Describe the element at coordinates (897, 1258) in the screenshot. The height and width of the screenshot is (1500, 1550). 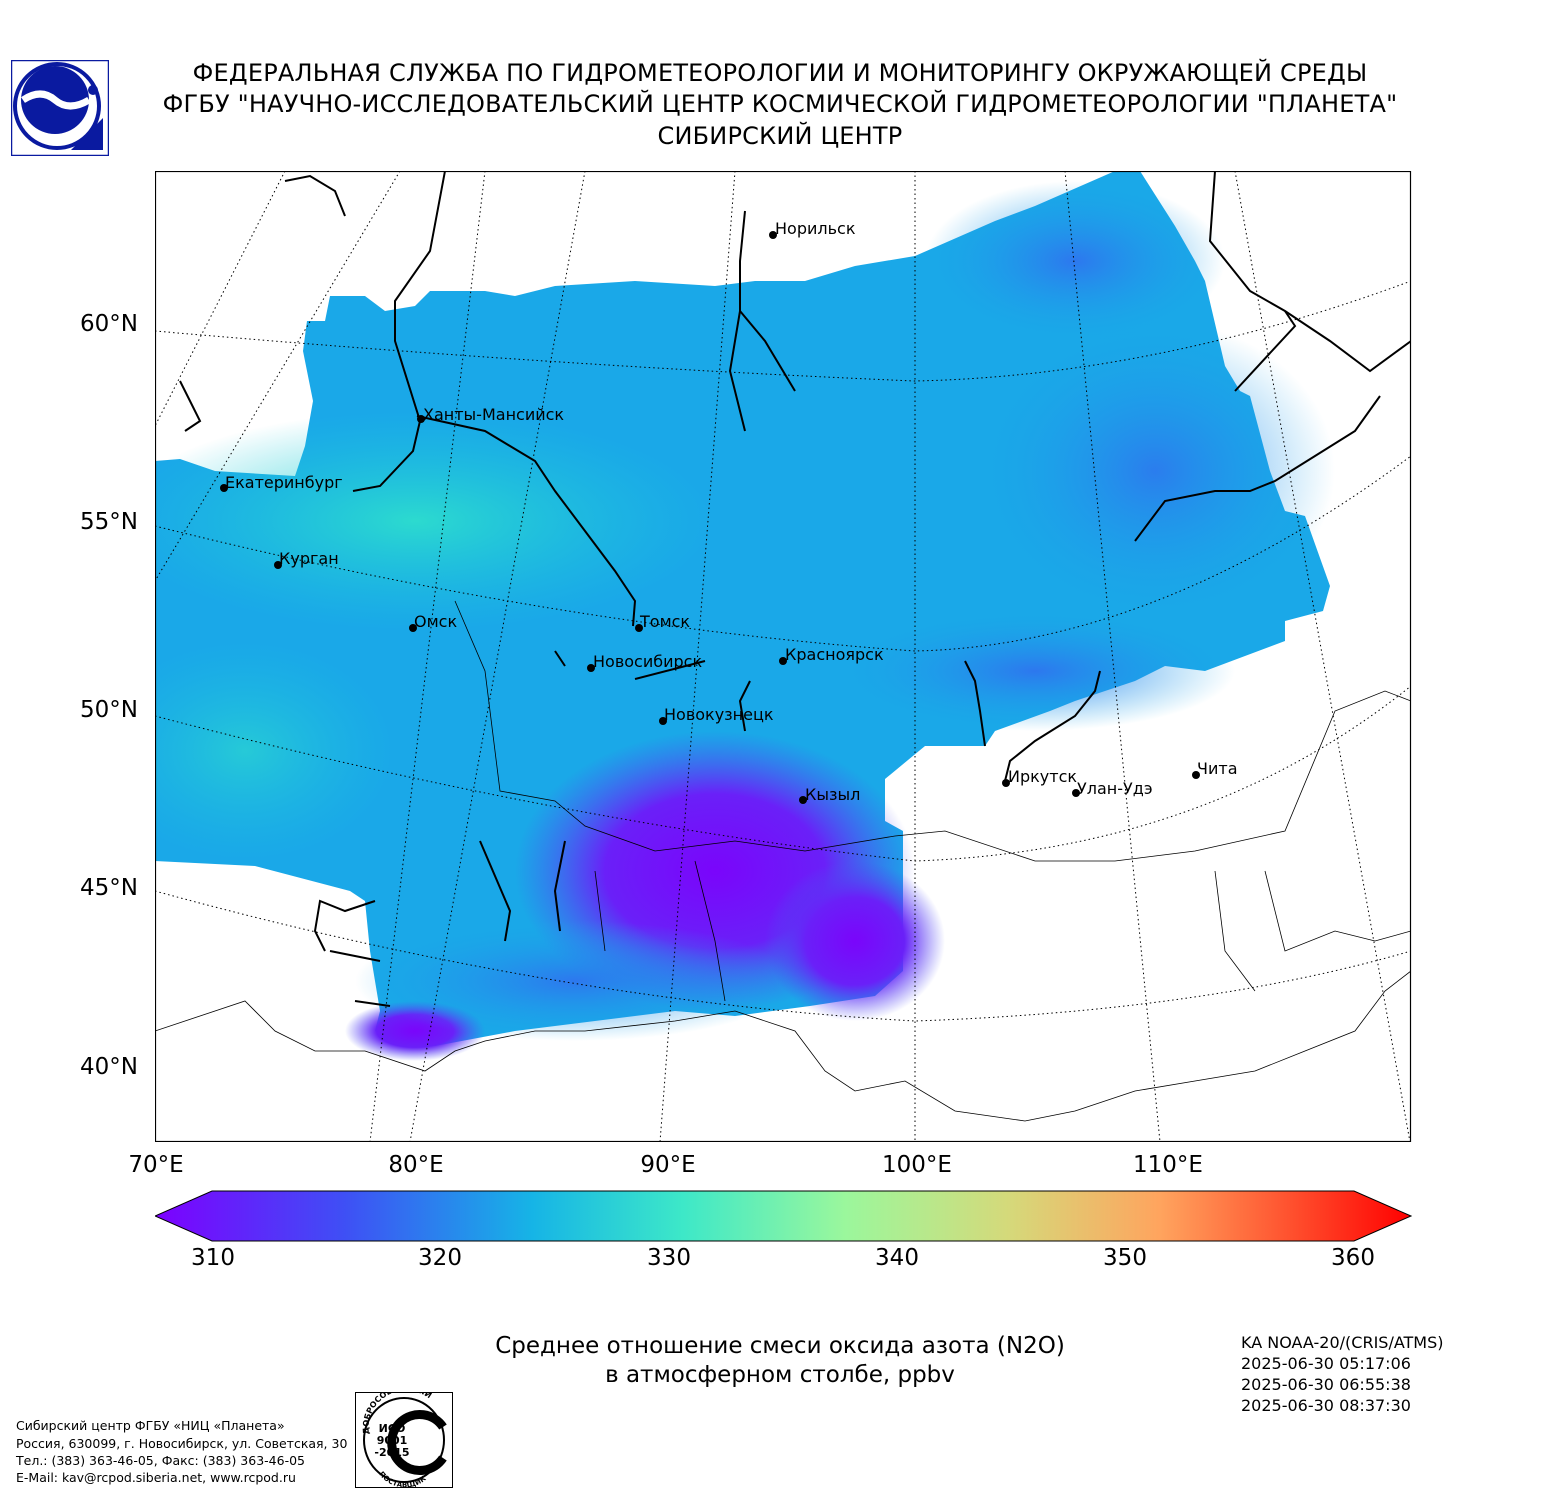
I see `colorbar-tick-340: 340` at that location.